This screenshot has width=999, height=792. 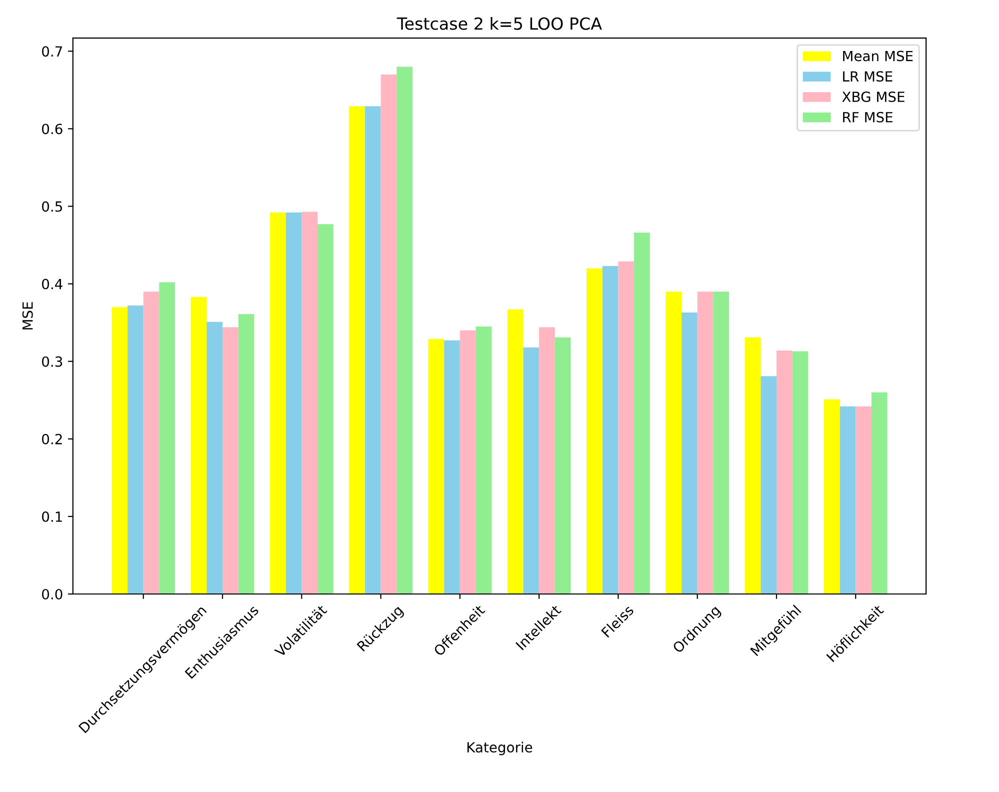 I want to click on y-tick-label: 0.3, so click(x=52, y=361).